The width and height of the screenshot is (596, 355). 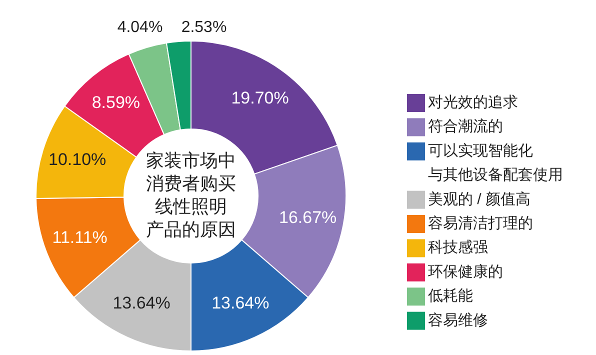 I want to click on data-label: 4.04%, so click(x=140, y=27).